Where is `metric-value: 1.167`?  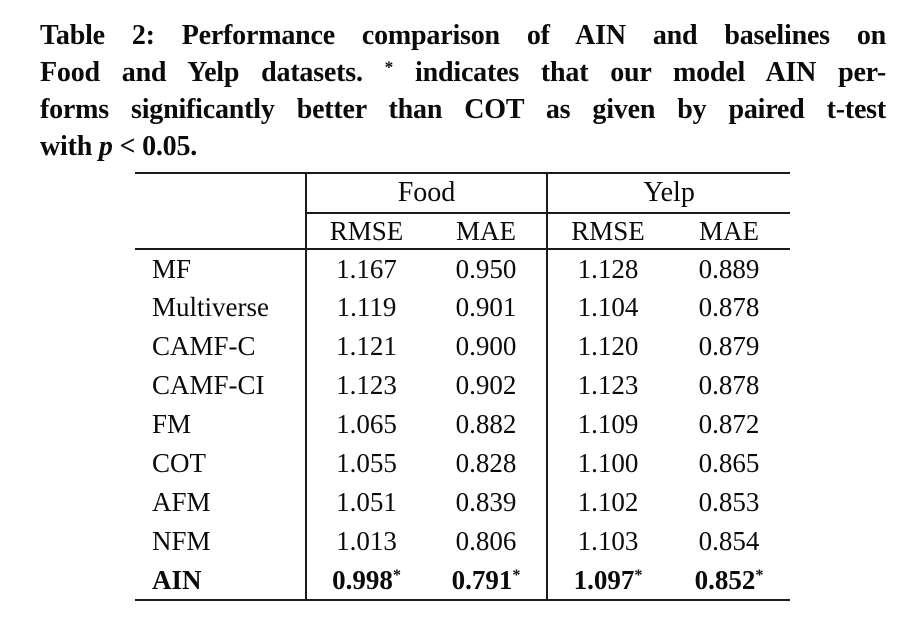
metric-value: 1.167 is located at coordinates (365, 268).